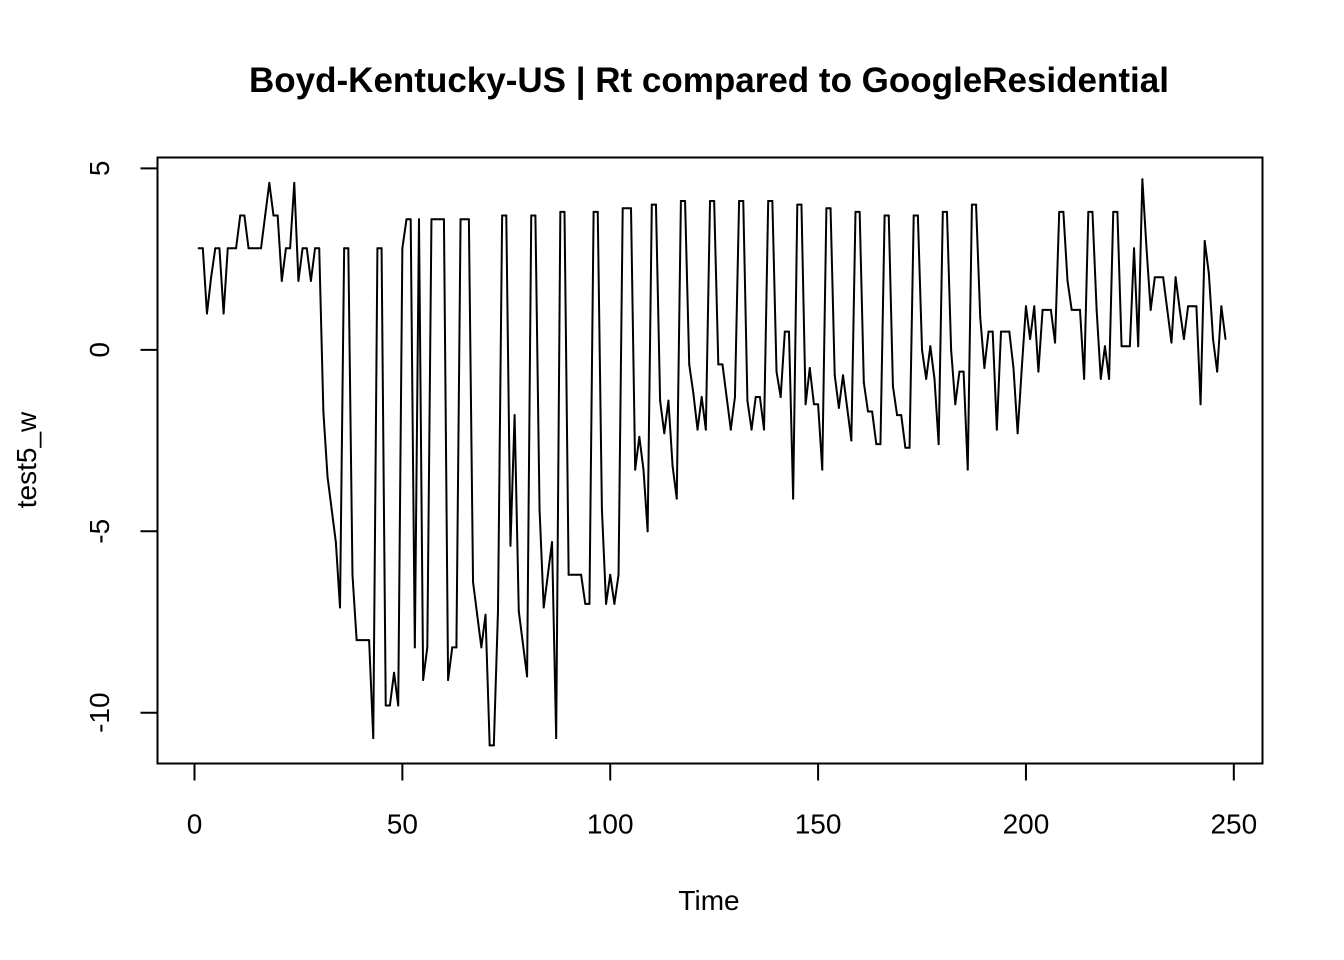 This screenshot has width=1344, height=960. Describe the element at coordinates (708, 900) in the screenshot. I see `x-axis-label: Time` at that location.